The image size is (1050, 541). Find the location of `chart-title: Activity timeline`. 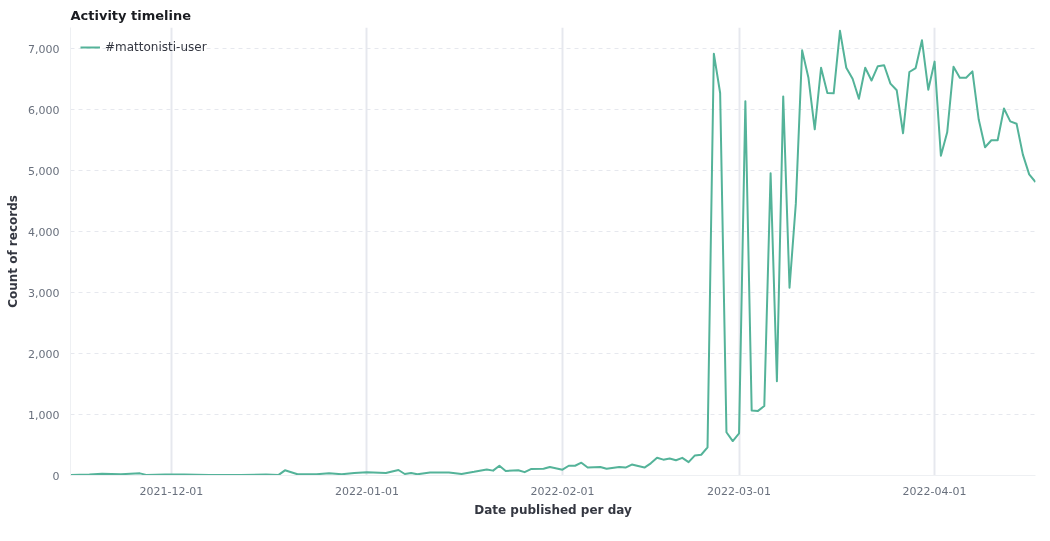

chart-title: Activity timeline is located at coordinates (131, 15).